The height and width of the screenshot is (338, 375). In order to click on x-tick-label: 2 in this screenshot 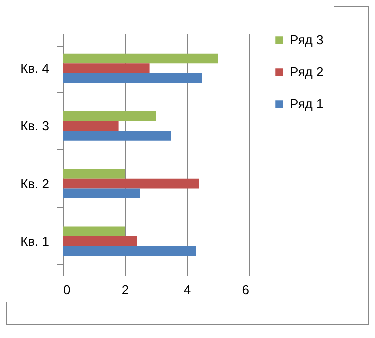, I will do `click(126, 290)`.